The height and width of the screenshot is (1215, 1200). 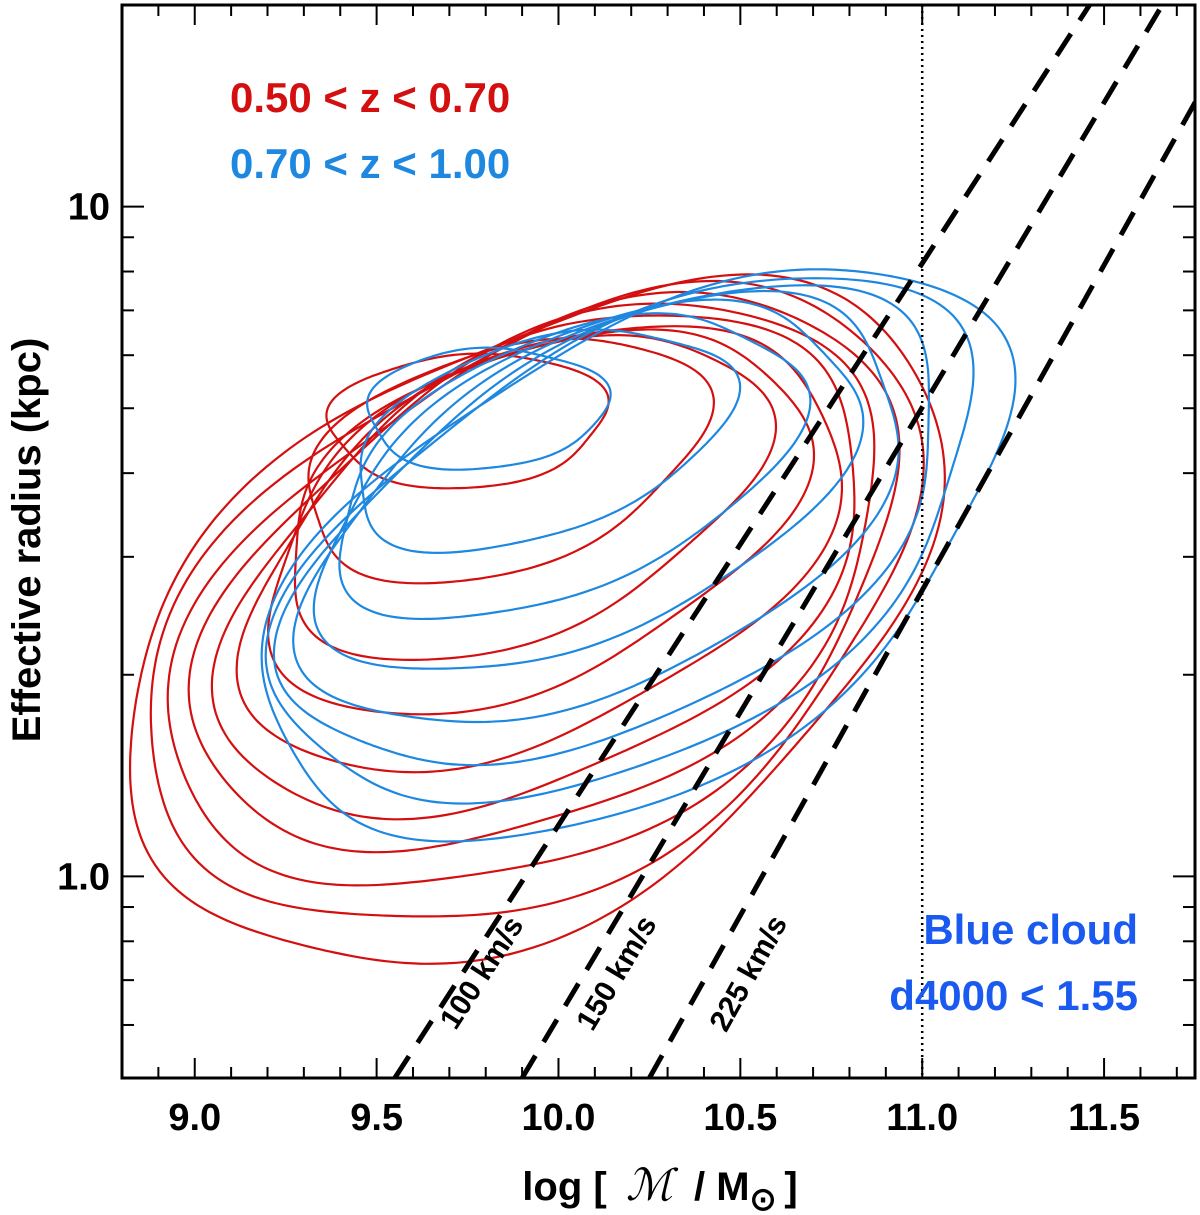 What do you see at coordinates (83, 877) in the screenshot?
I see `y-tick-label: 1.0` at bounding box center [83, 877].